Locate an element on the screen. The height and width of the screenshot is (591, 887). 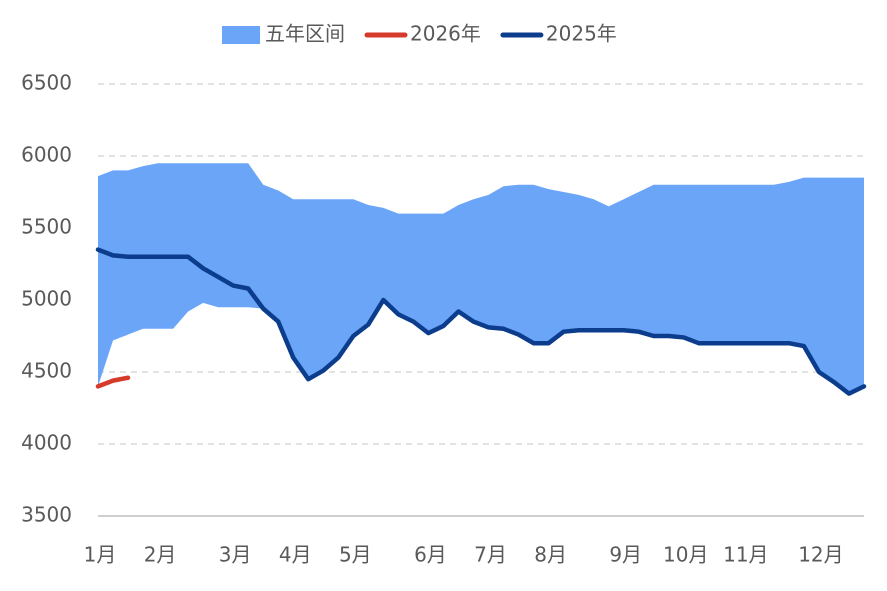
x-tick-label: 1月 is located at coordinates (100, 555).